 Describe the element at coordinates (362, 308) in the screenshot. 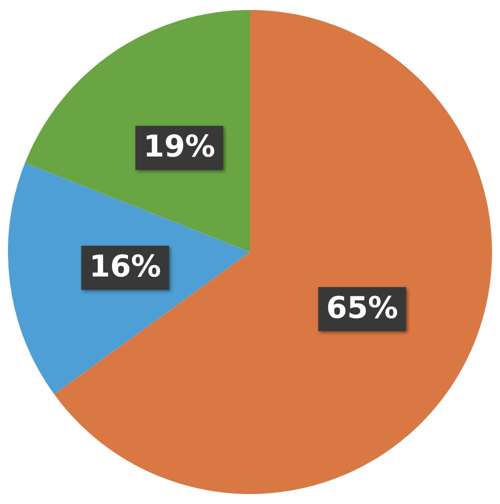

I see `data-label: 65%` at that location.